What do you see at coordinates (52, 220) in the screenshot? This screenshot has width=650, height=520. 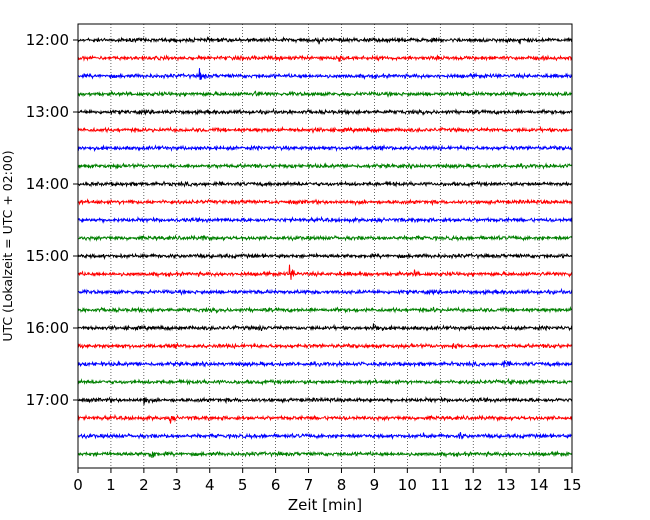 I see `y-axis-ticks: 12:00 13:00 14:00 15:00 16:00 17:00` at bounding box center [52, 220].